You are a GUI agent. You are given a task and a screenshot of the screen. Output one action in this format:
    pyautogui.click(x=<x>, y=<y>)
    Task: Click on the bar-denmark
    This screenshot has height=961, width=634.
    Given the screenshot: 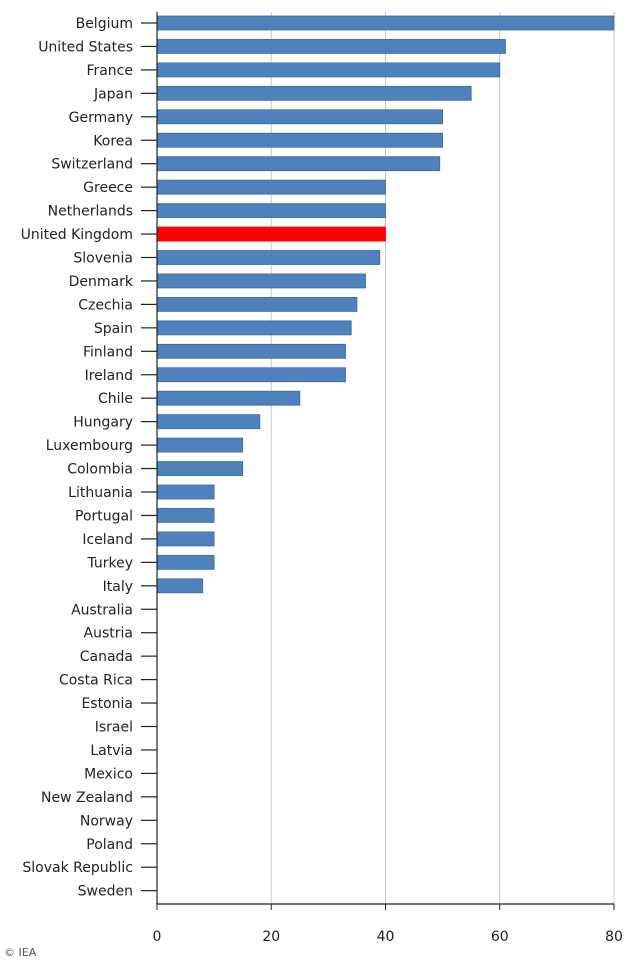 What is the action you would take?
    pyautogui.click(x=261, y=281)
    